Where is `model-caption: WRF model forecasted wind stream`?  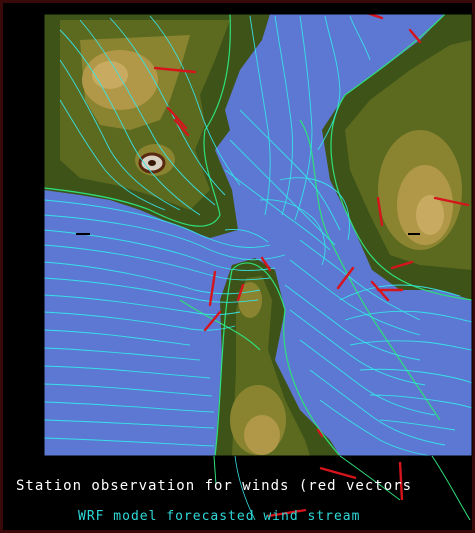
model-caption: WRF model forecasted wind stream is located at coordinates (219, 516).